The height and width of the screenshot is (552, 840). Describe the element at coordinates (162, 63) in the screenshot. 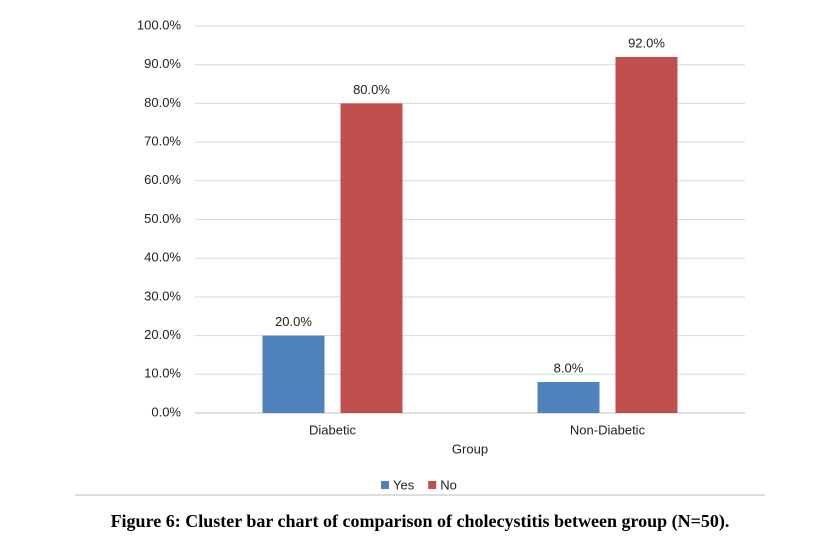

I see `y-tick-label: 90.0%` at that location.